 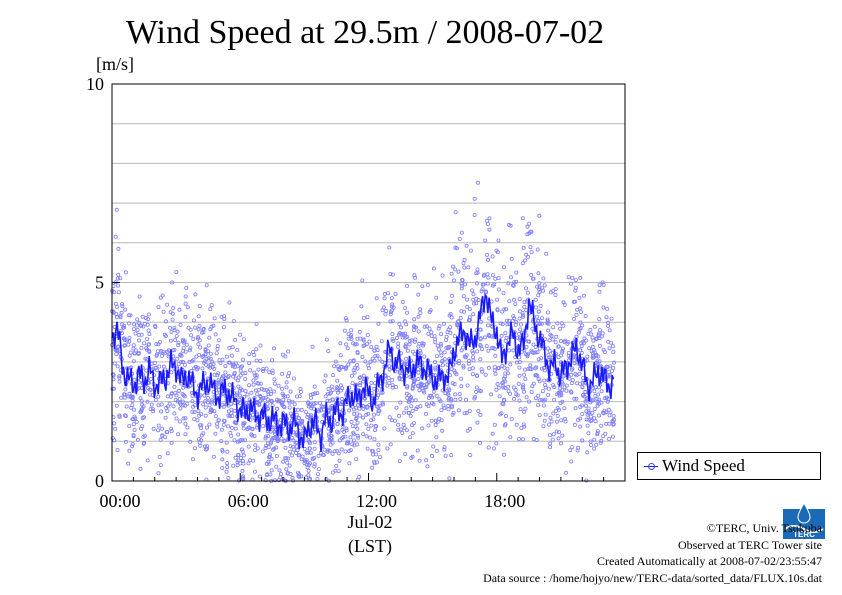 I want to click on y-tick-label: 5, so click(x=99, y=283).